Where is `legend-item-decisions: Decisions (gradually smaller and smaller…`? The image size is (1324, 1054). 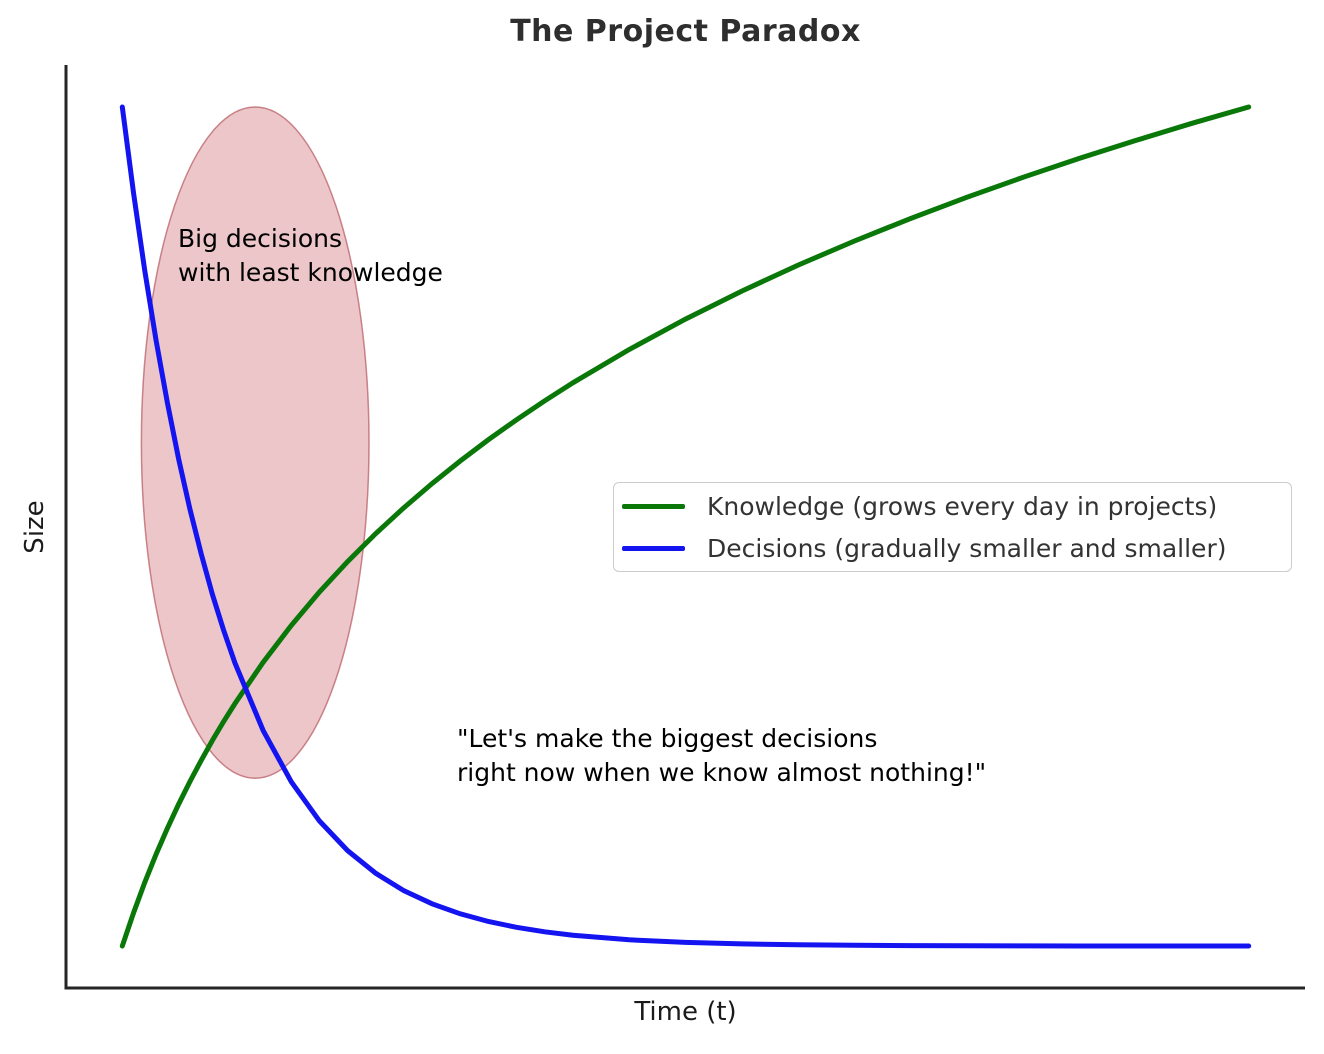
legend-item-decisions: Decisions (gradually smaller and smaller… is located at coordinates (952, 548).